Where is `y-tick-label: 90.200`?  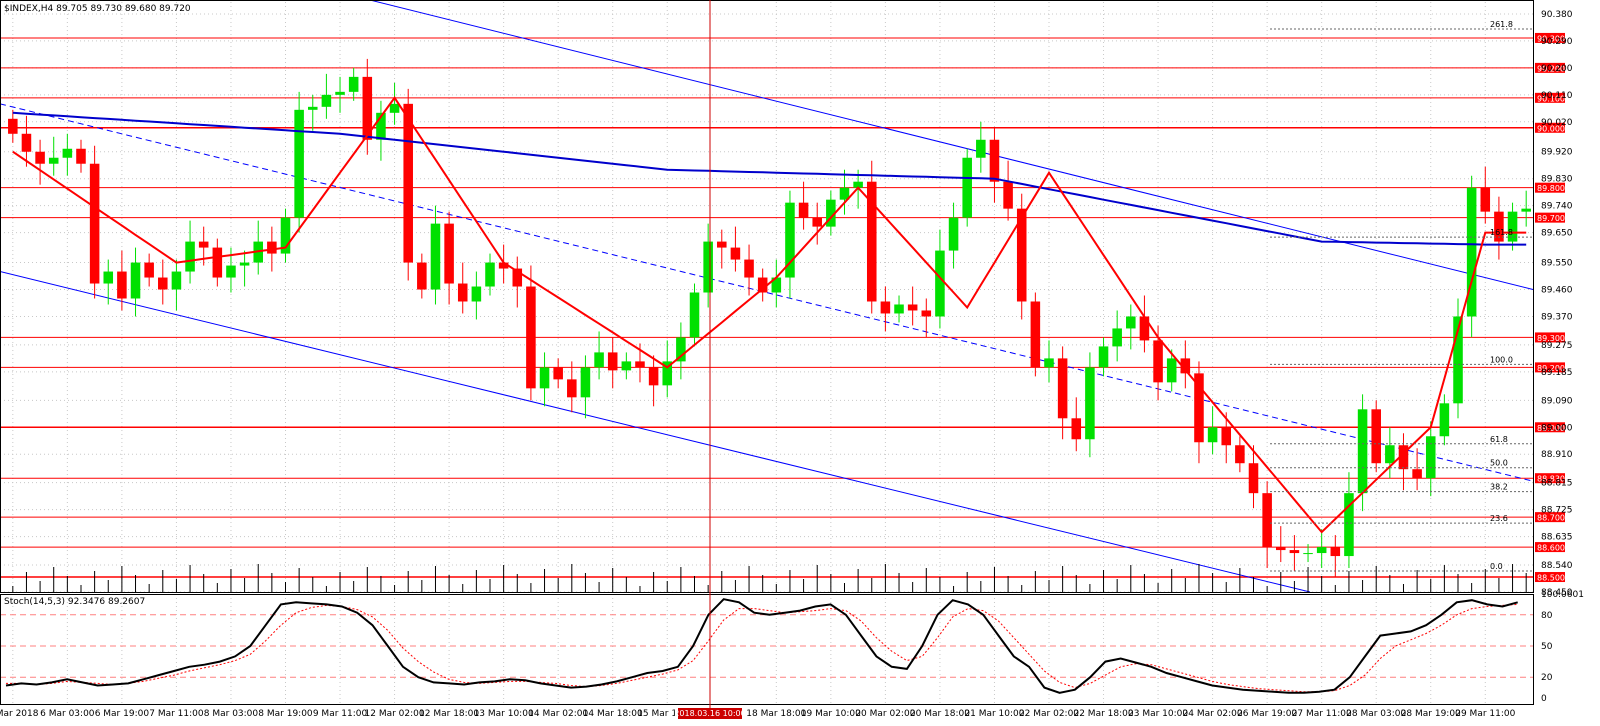 y-tick-label: 90.200 is located at coordinates (1557, 69).